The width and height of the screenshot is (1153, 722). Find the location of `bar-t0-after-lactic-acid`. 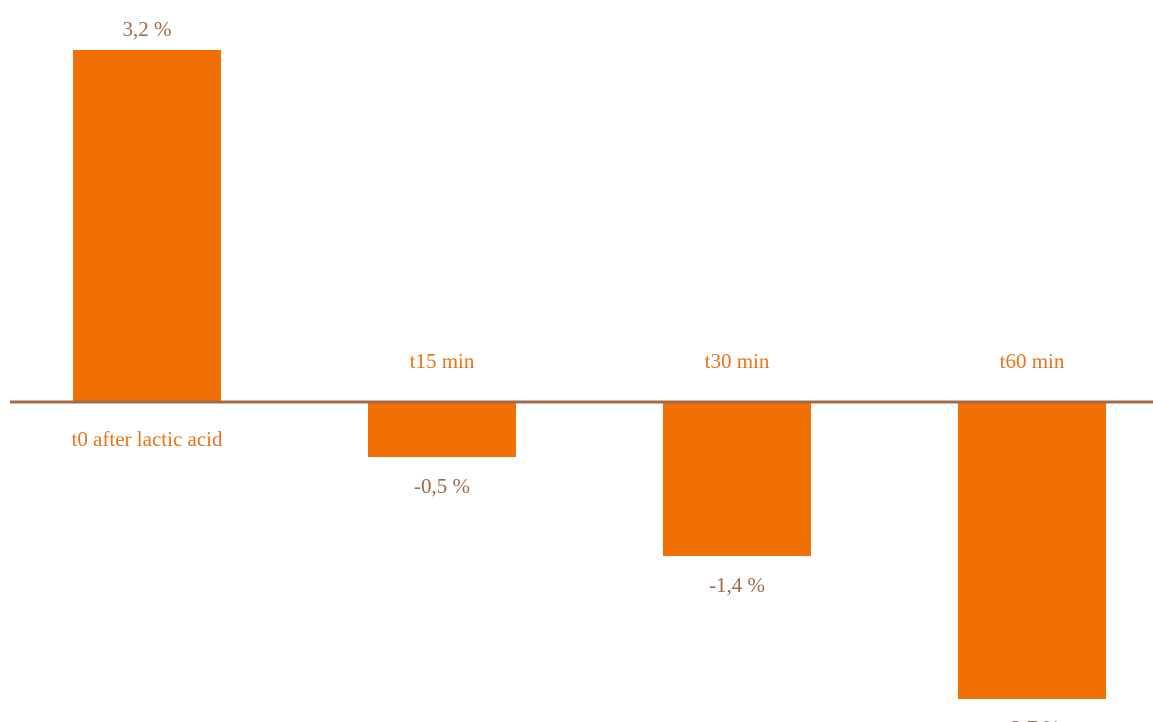

bar-t0-after-lactic-acid is located at coordinates (147, 226).